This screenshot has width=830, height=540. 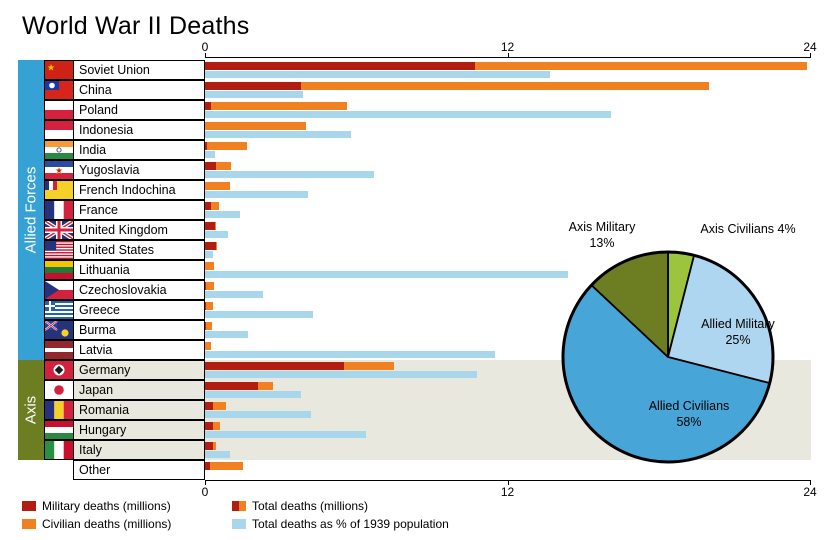 I want to click on top-axis-tick-label: 0, so click(x=205, y=47).